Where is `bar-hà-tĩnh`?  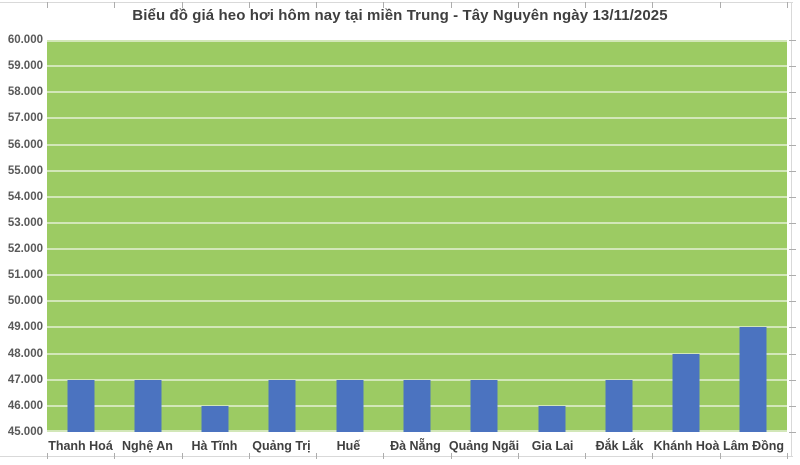
bar-hà-tĩnh is located at coordinates (215, 418).